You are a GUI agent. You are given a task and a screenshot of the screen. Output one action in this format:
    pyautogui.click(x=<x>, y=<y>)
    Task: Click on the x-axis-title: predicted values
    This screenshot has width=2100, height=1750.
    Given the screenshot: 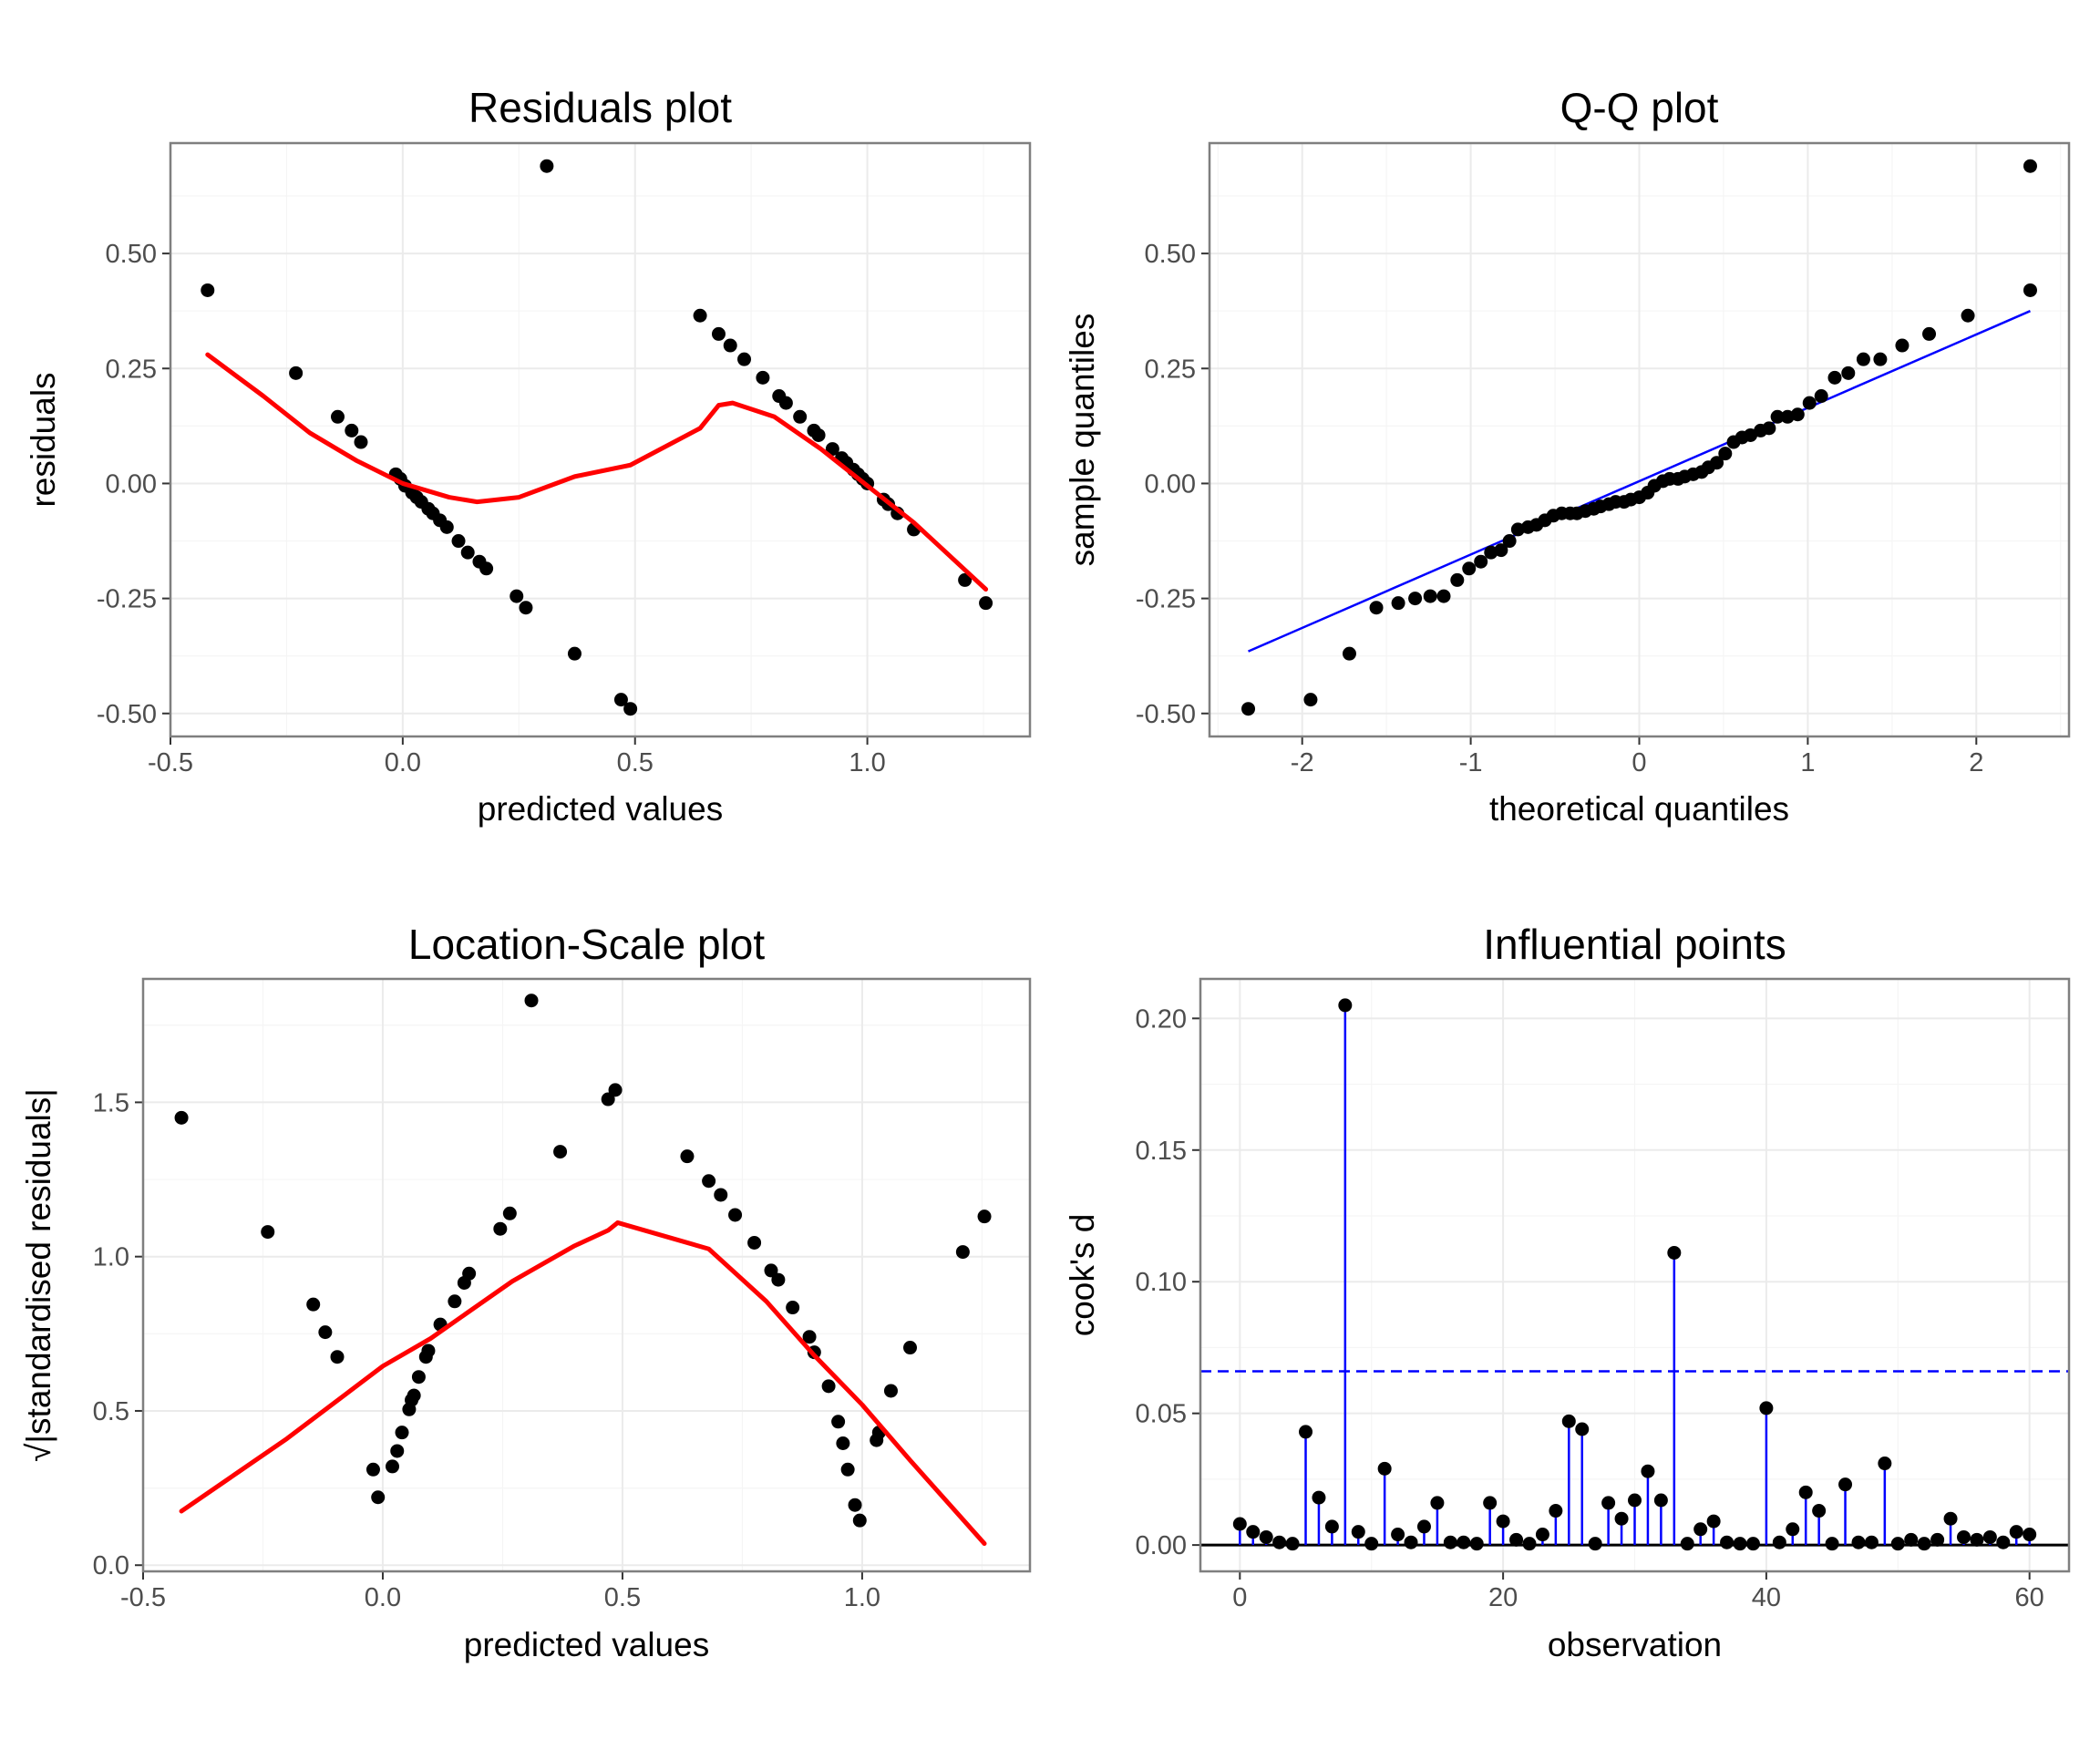 What is the action you would take?
    pyautogui.click(x=601, y=809)
    